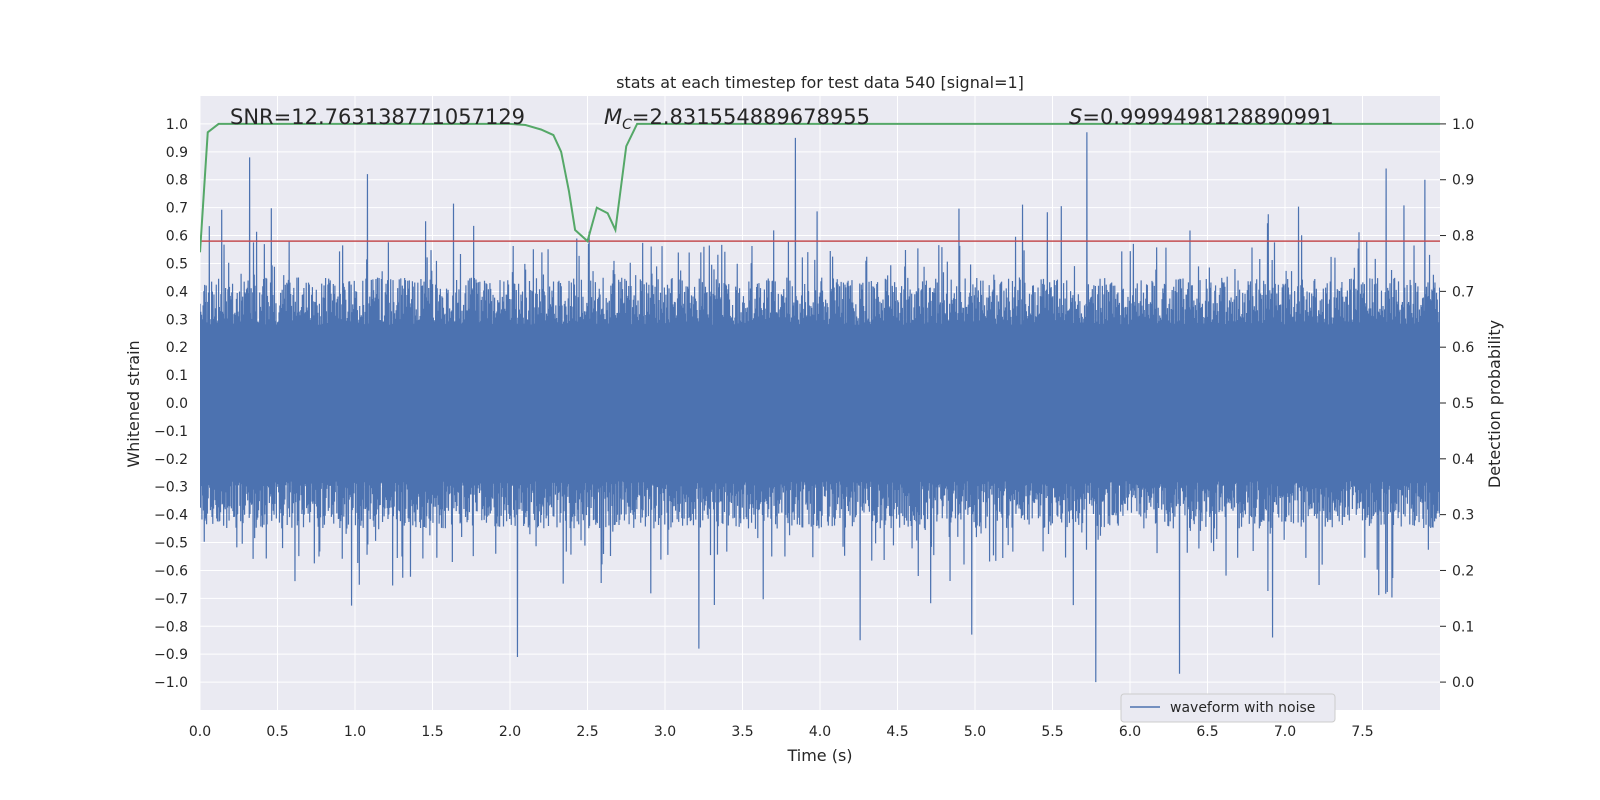 This screenshot has height=800, width=1600. What do you see at coordinates (171, 488) in the screenshot?
I see `y-tick-label: −0.3` at bounding box center [171, 488].